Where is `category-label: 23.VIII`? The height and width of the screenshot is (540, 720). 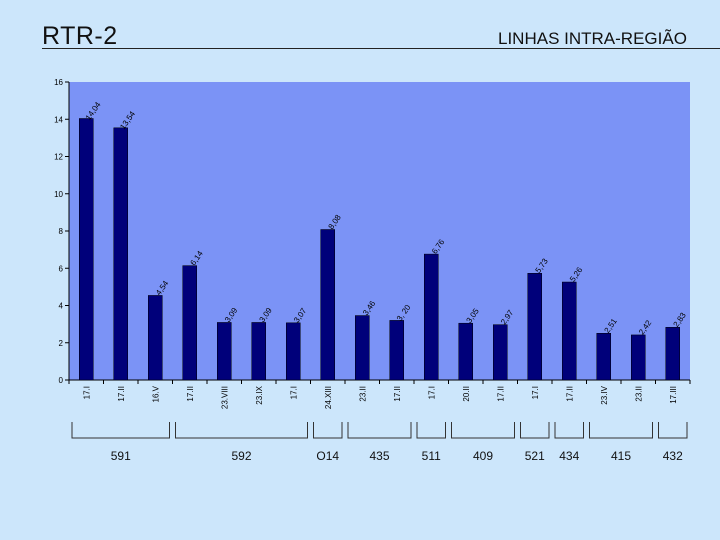 category-label: 23.VIII is located at coordinates (224, 397).